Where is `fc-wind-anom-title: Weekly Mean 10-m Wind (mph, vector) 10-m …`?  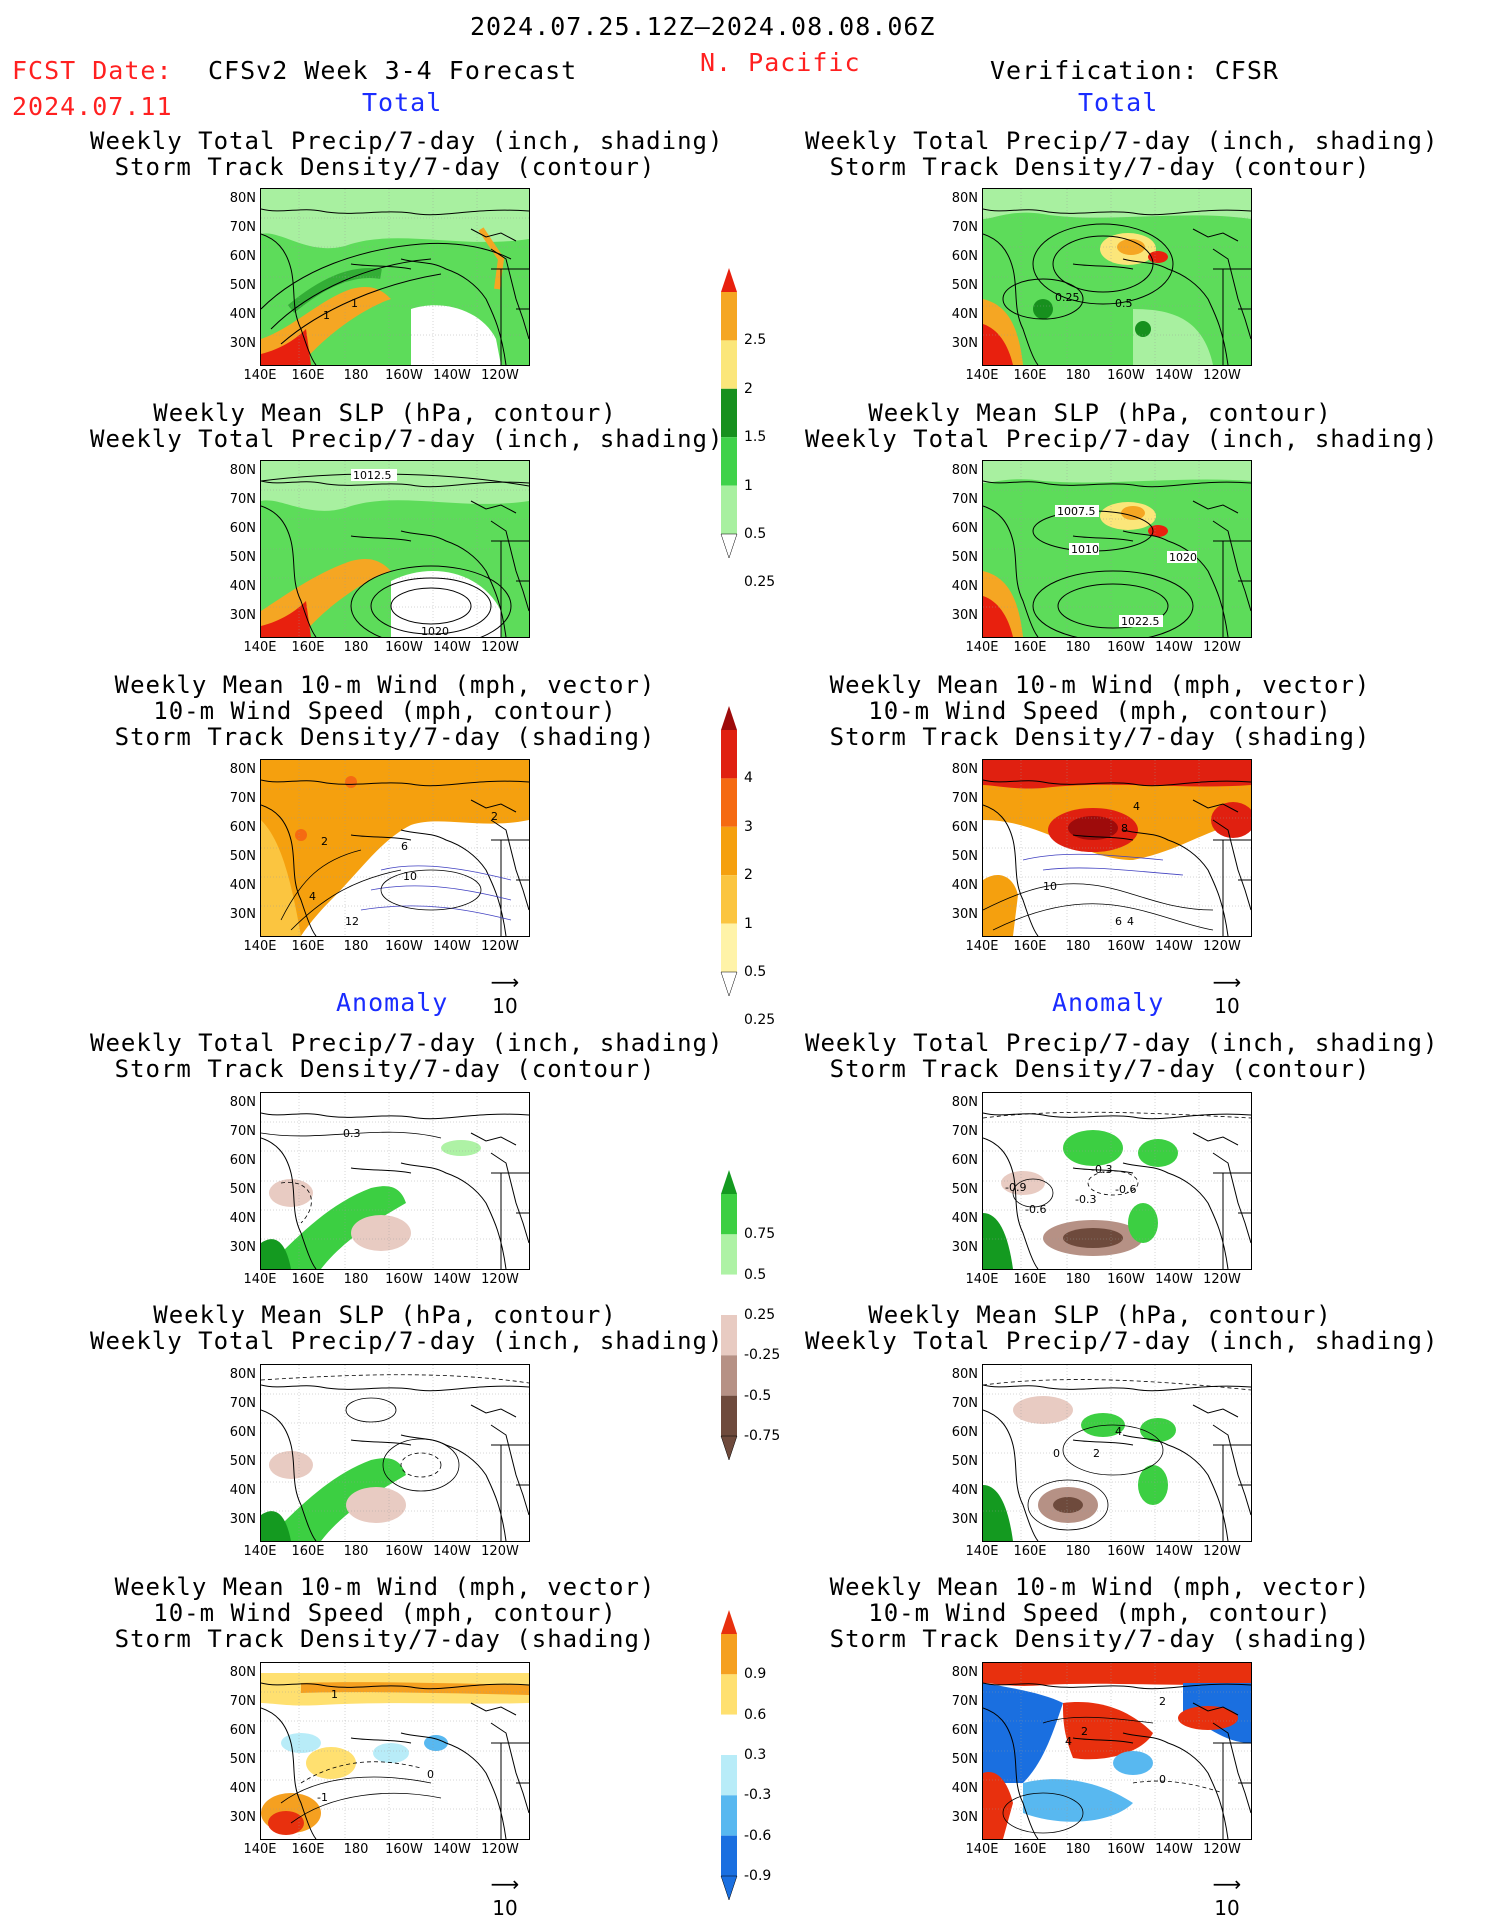
fc-wind-anom-title: Weekly Mean 10-m Wind (mph, vector) 10-m … is located at coordinates (385, 1613).